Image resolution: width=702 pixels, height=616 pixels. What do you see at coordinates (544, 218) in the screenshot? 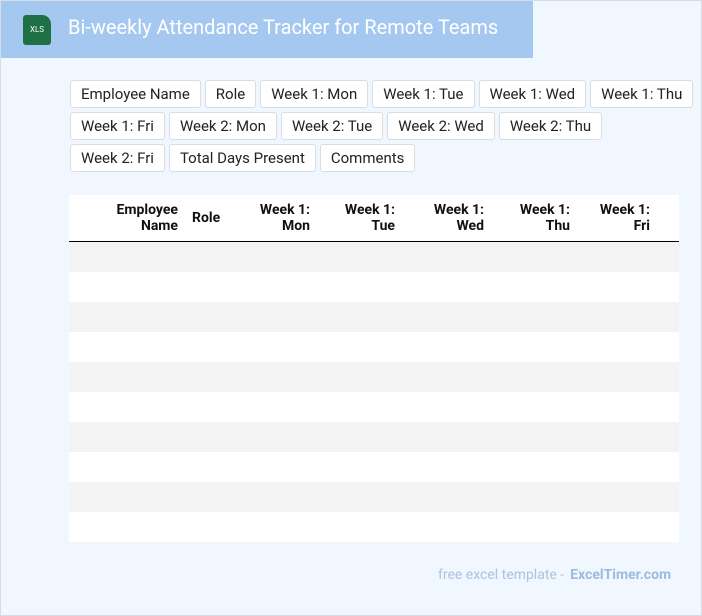
I see `column-header: Week 1: Thu` at bounding box center [544, 218].